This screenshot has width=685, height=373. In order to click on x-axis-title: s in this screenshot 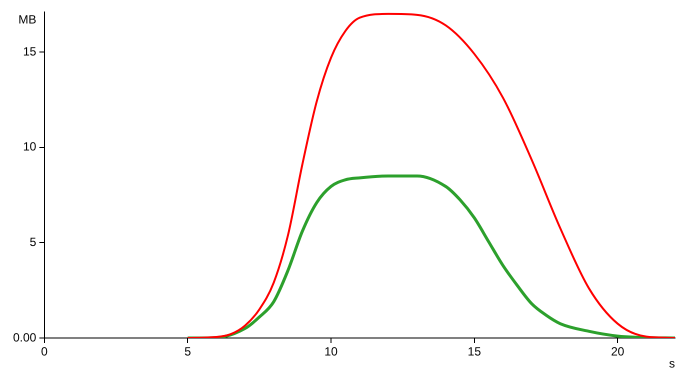, I will do `click(672, 363)`.